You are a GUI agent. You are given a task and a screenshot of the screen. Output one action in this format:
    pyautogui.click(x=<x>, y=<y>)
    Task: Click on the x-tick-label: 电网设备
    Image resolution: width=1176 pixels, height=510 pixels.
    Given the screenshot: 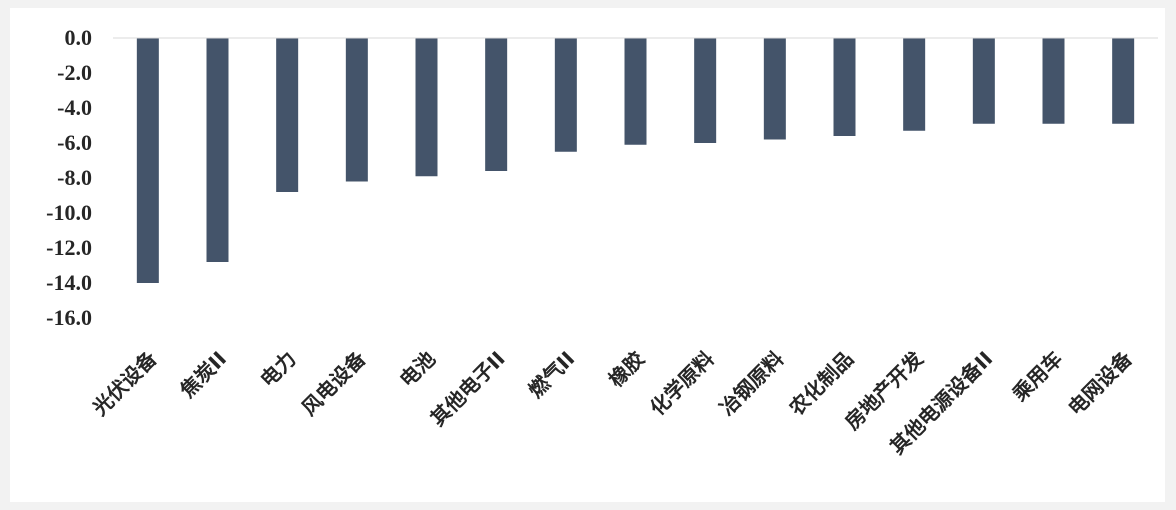 What is the action you would take?
    pyautogui.click(x=1100, y=383)
    